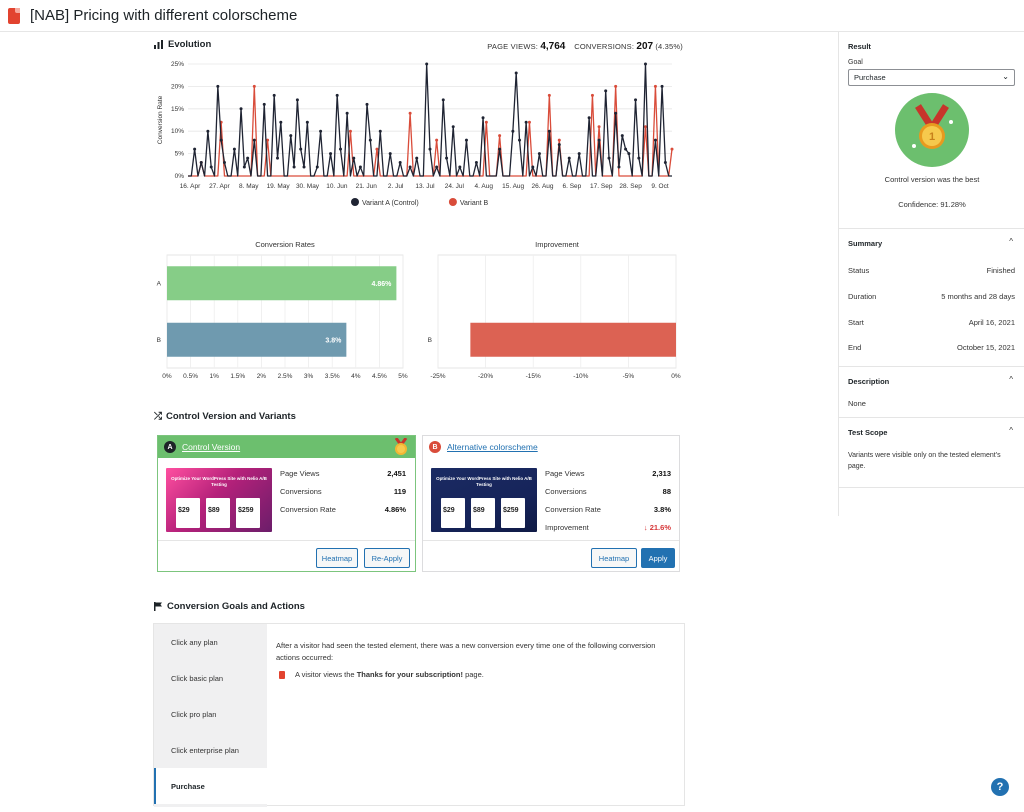 The width and height of the screenshot is (1024, 812). Describe the element at coordinates (1000, 787) in the screenshot. I see `help-button: ?` at that location.